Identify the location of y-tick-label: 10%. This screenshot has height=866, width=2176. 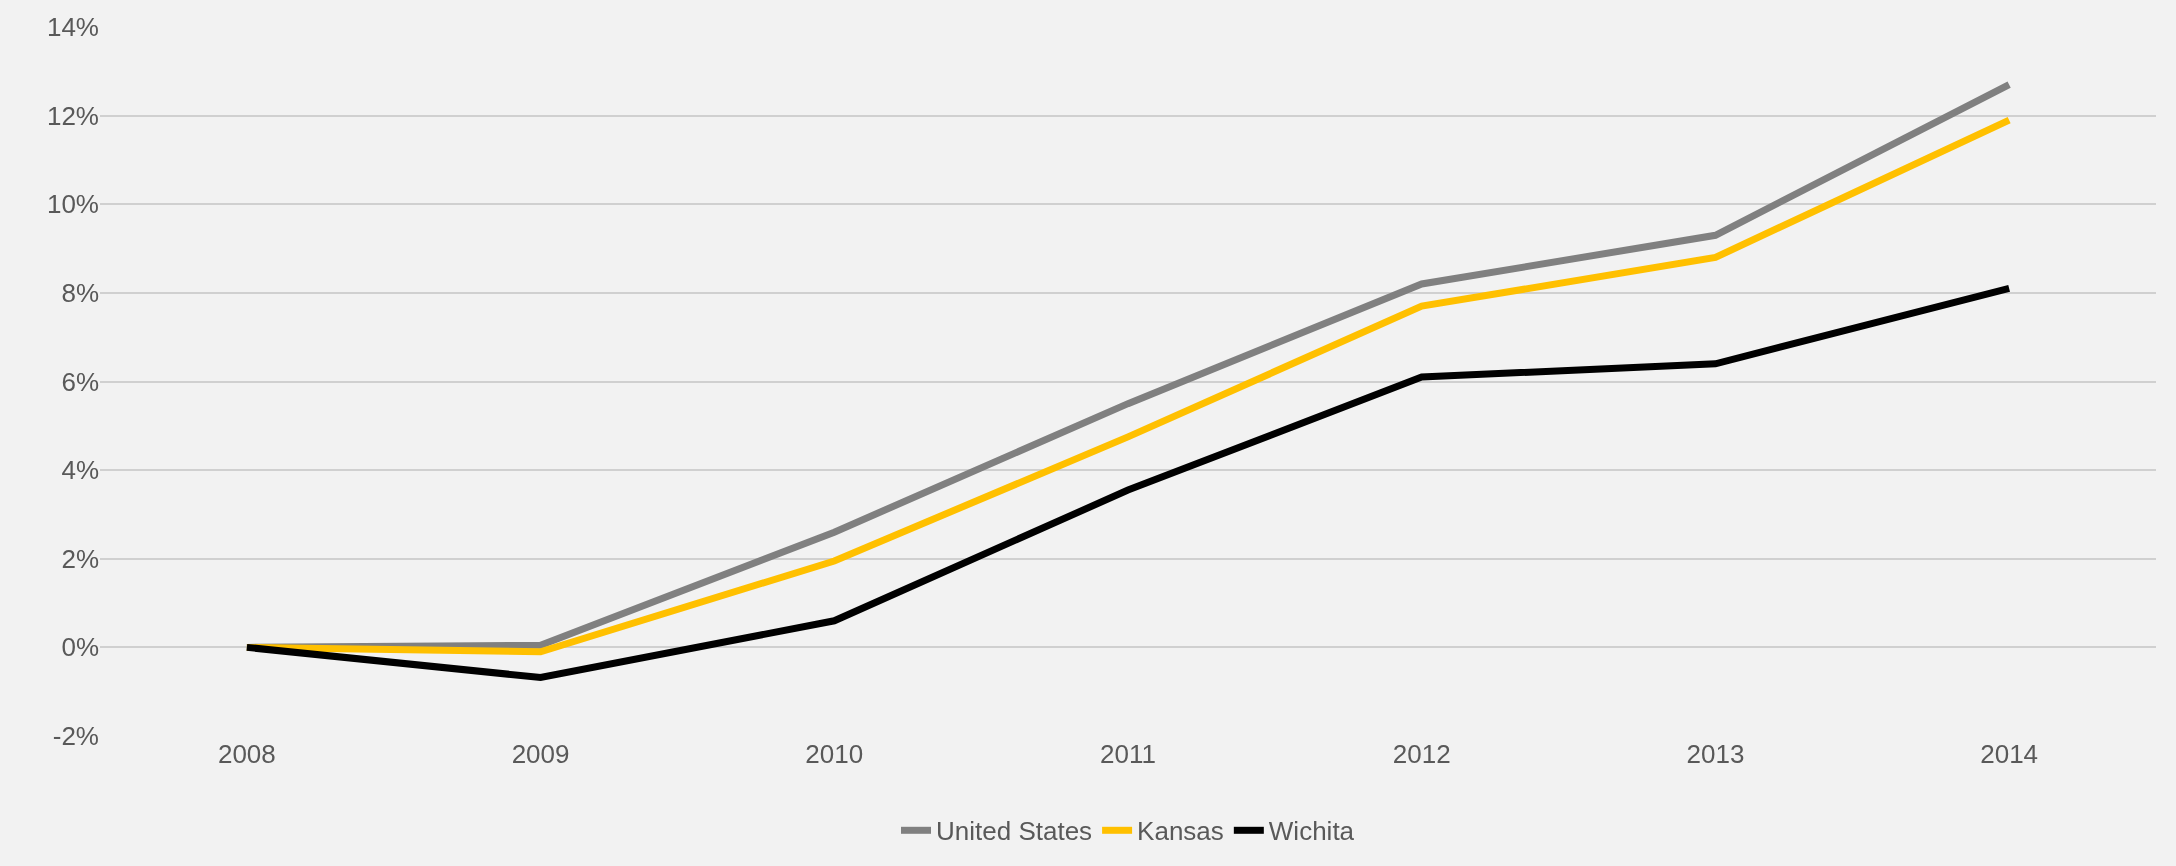
(72, 204).